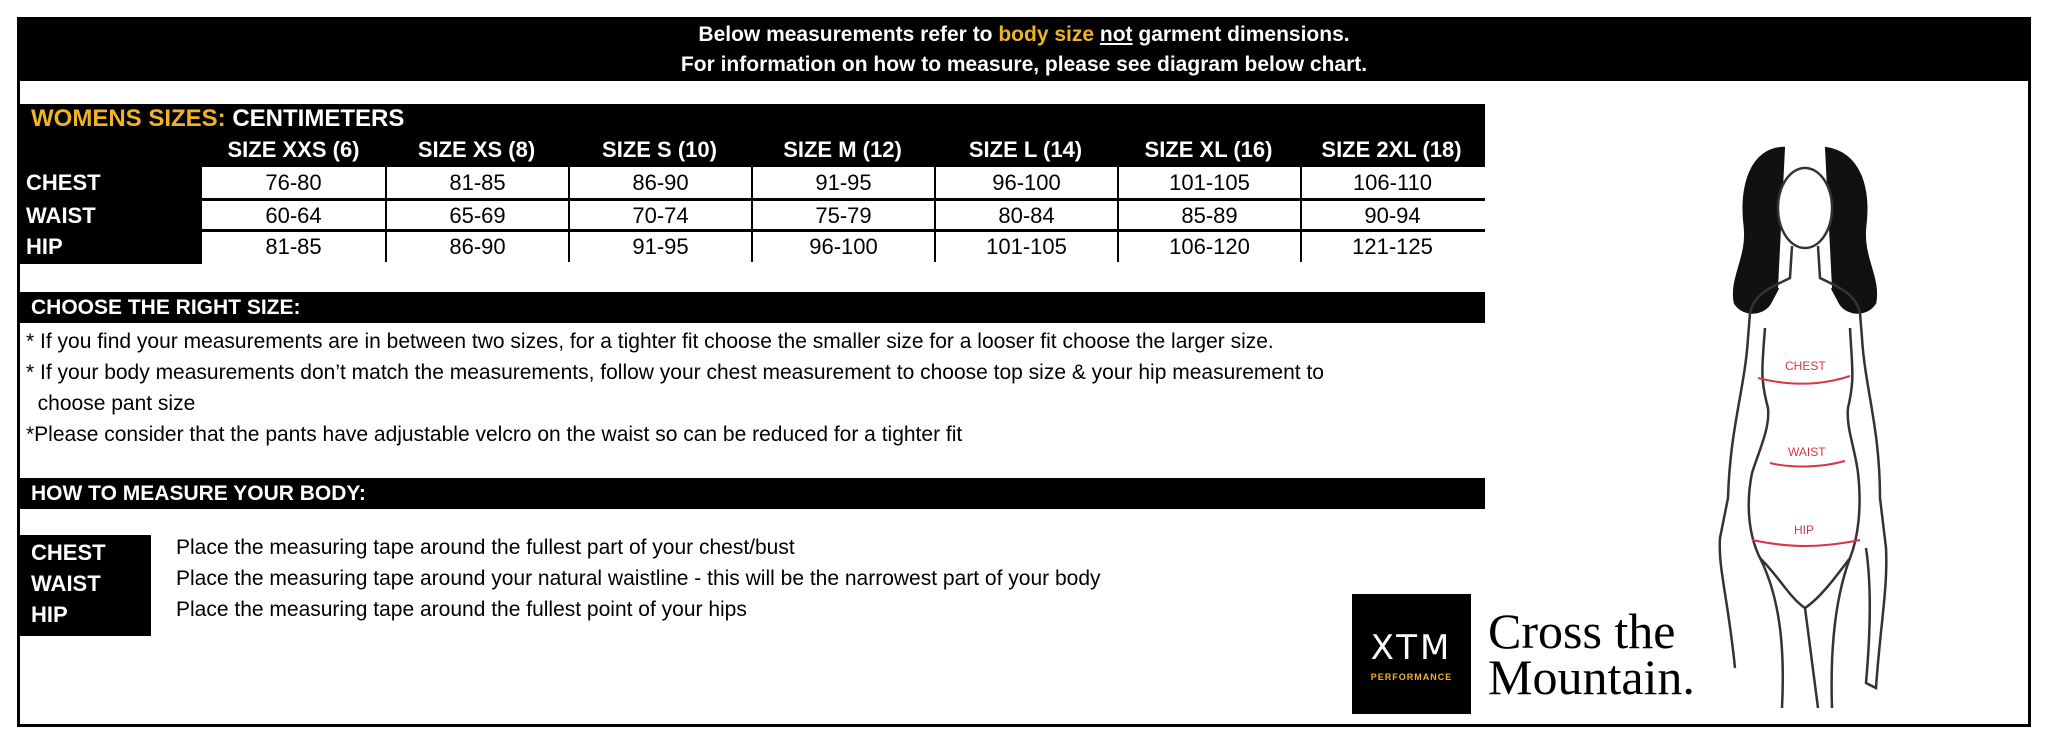 The width and height of the screenshot is (2048, 747). I want to click on table-cell: 85-89, so click(1208, 215).